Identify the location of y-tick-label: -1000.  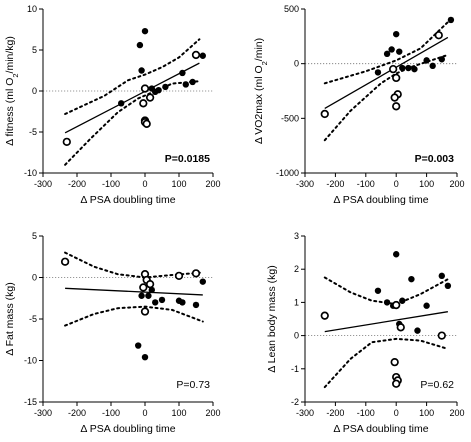
(287, 173).